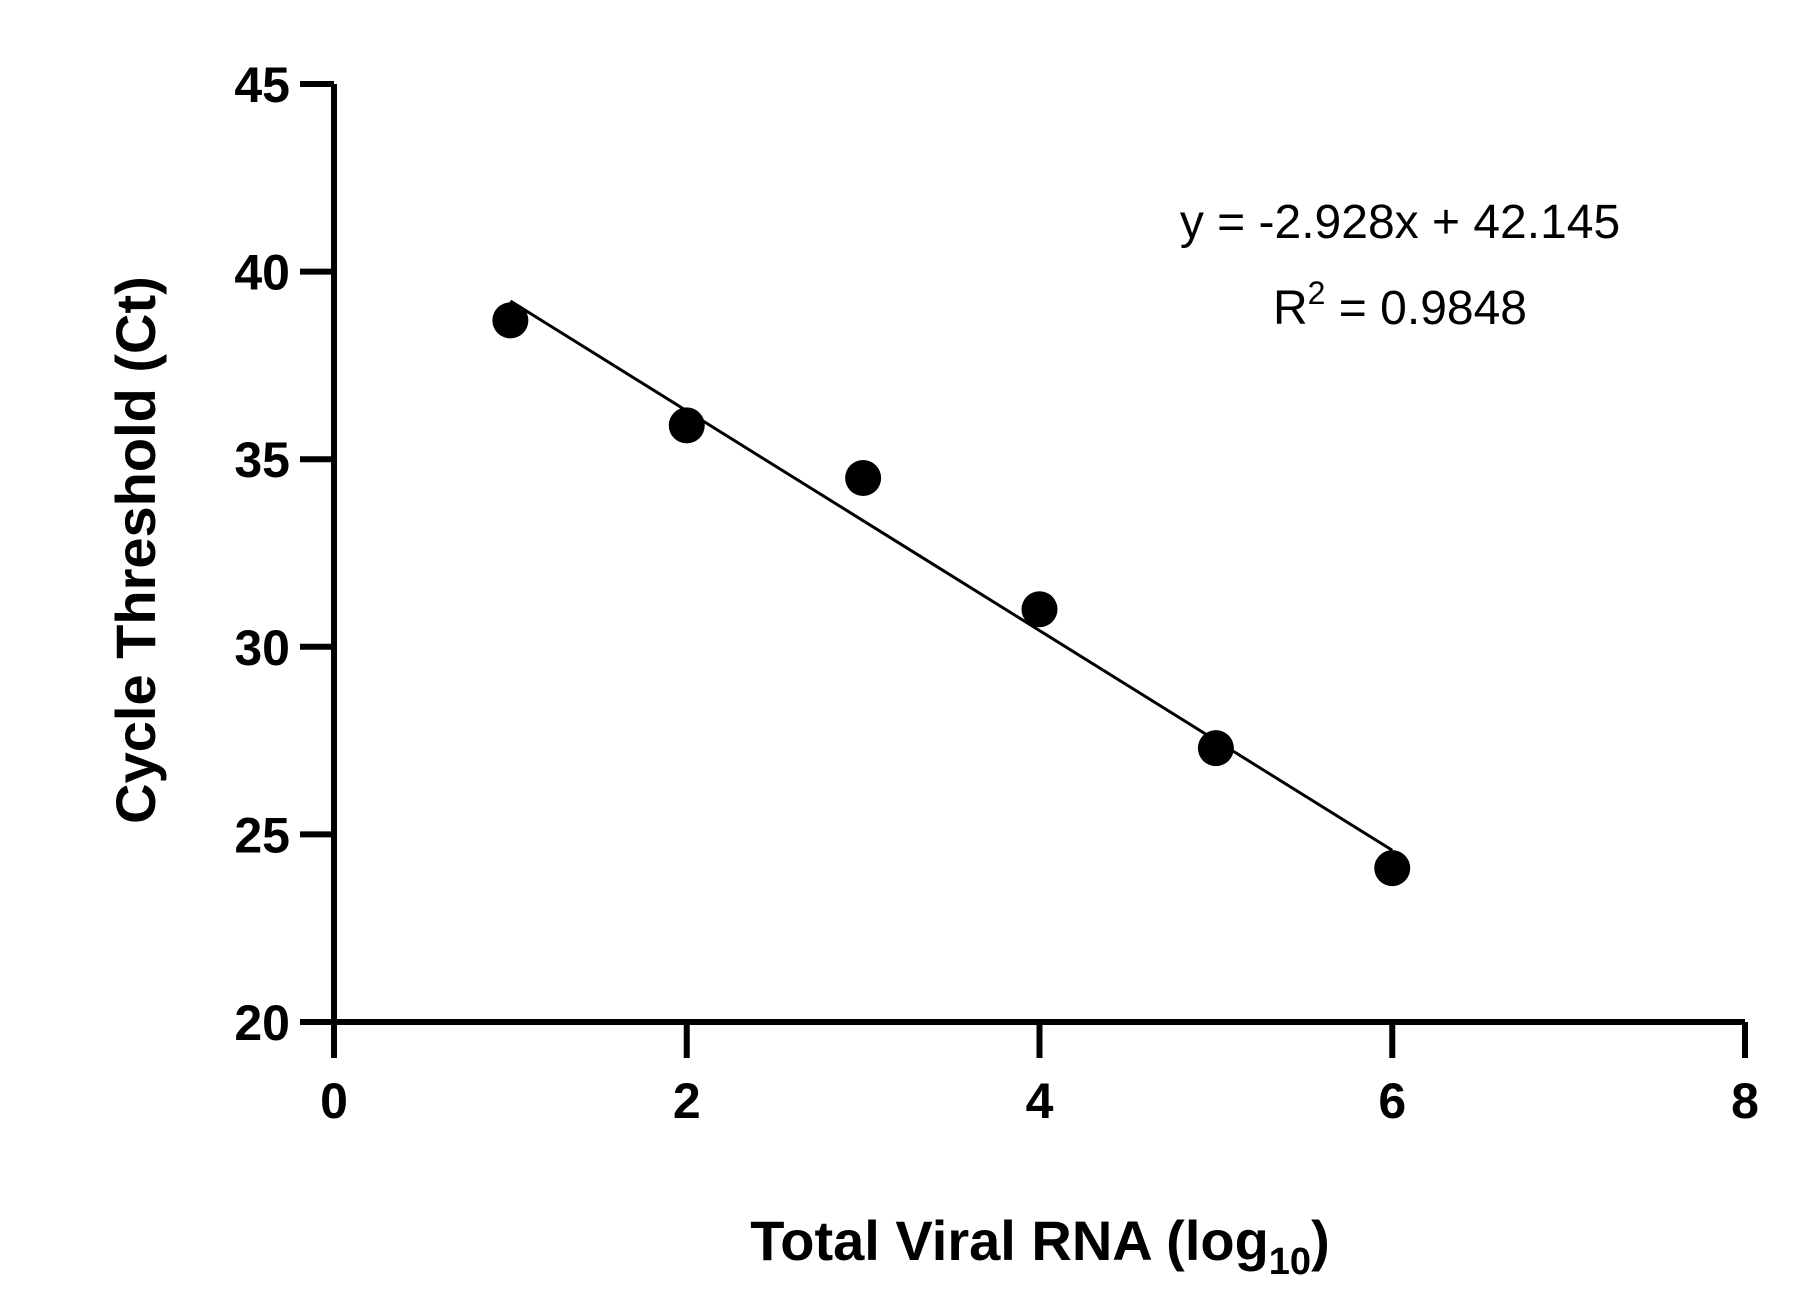 The image size is (1799, 1303). What do you see at coordinates (1392, 1101) in the screenshot?
I see `x-tick-label: 6` at bounding box center [1392, 1101].